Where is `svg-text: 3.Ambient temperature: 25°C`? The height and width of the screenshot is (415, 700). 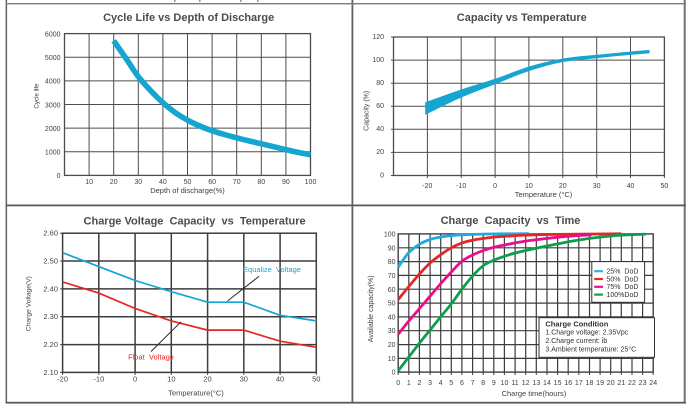 svg-text: 3.Ambient temperature: 25°C is located at coordinates (590, 350).